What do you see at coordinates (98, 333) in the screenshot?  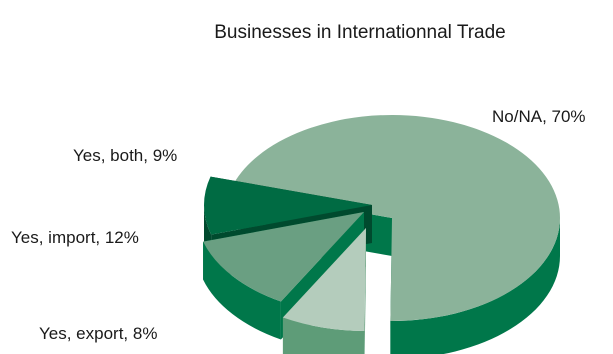 I see `slice-label-yes-export: Yes, export, 8%` at bounding box center [98, 333].